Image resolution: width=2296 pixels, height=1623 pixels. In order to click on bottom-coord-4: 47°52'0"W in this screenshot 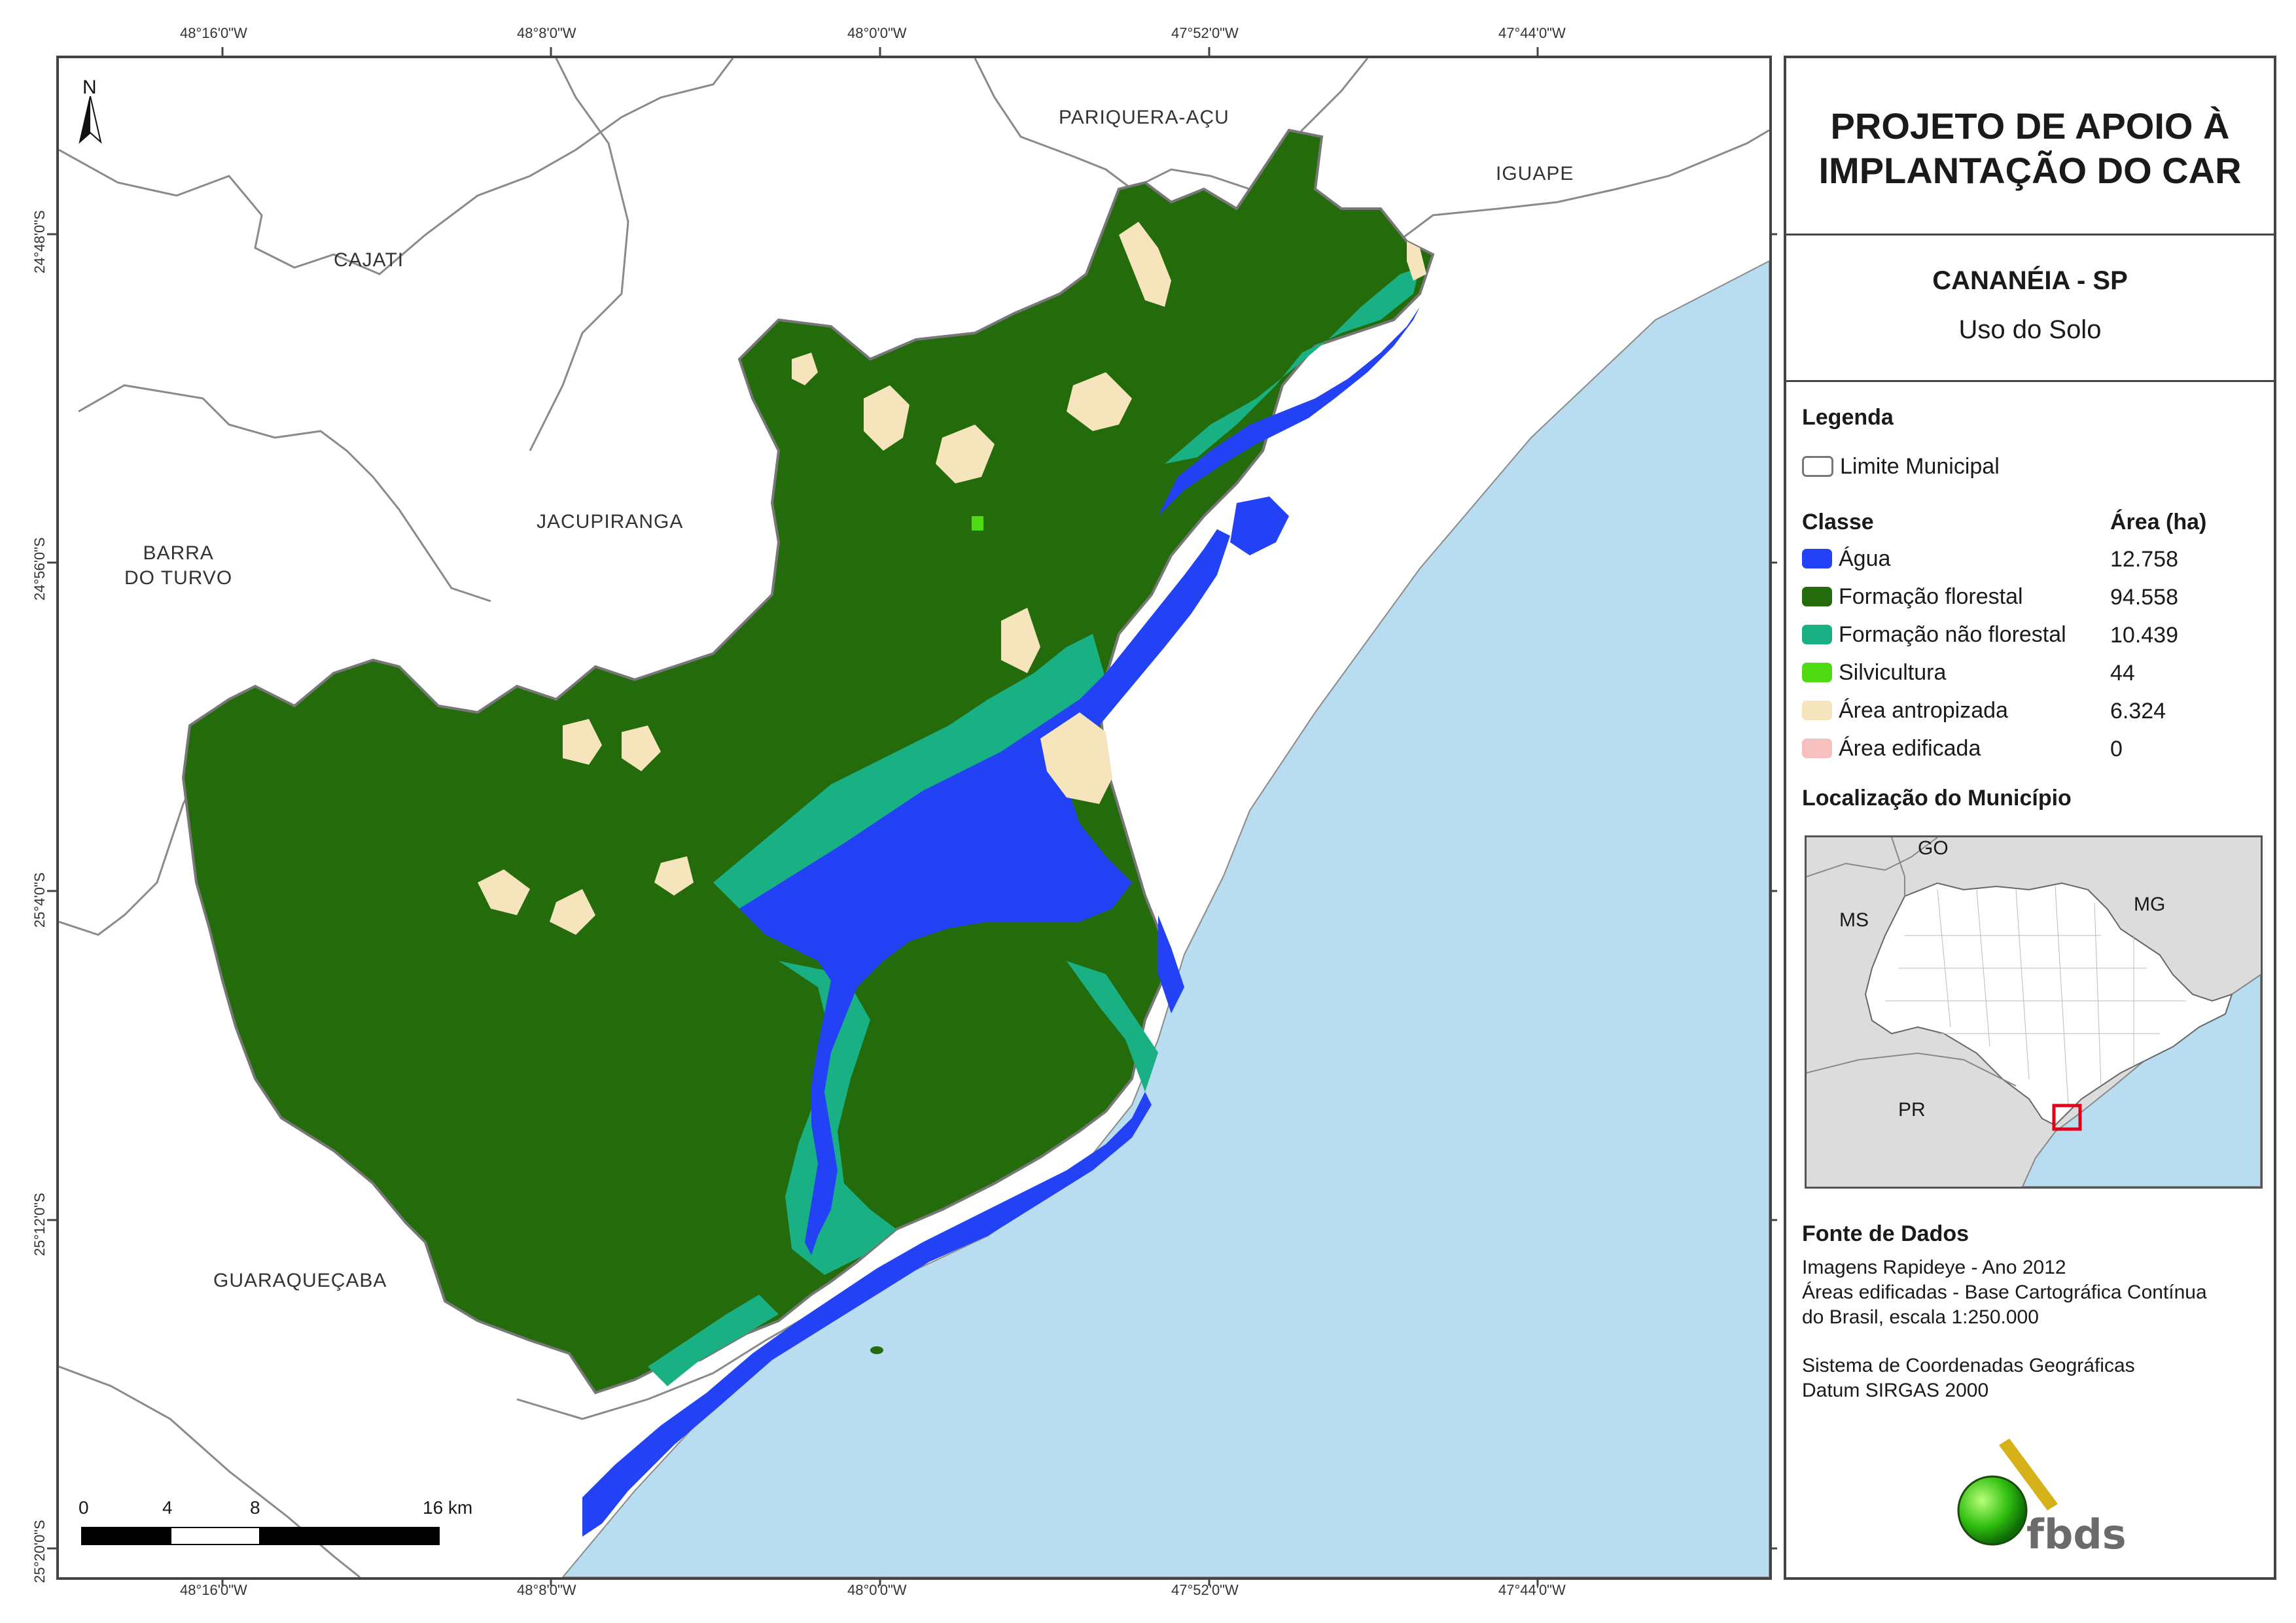, I will do `click(1205, 1590)`.